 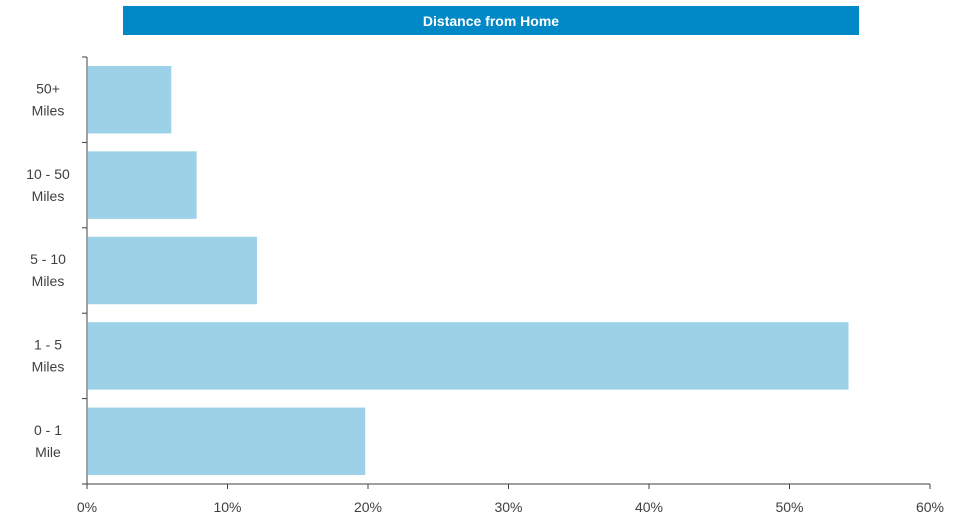 I want to click on chart-title-banner: Distance from Home, so click(x=491, y=20).